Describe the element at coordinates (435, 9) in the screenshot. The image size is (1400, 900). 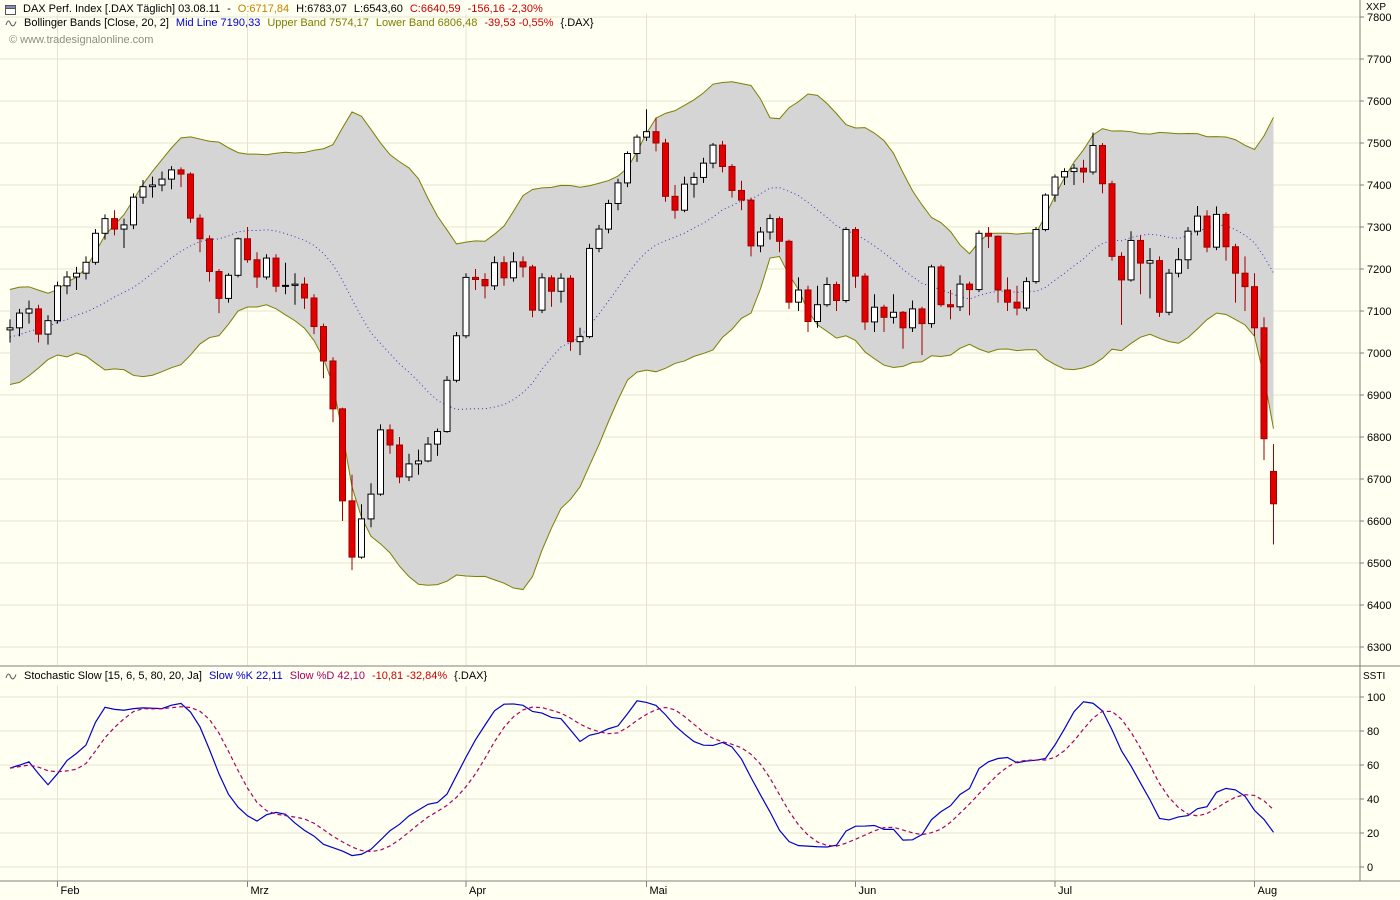
I see `close-value: C:6640,59` at that location.